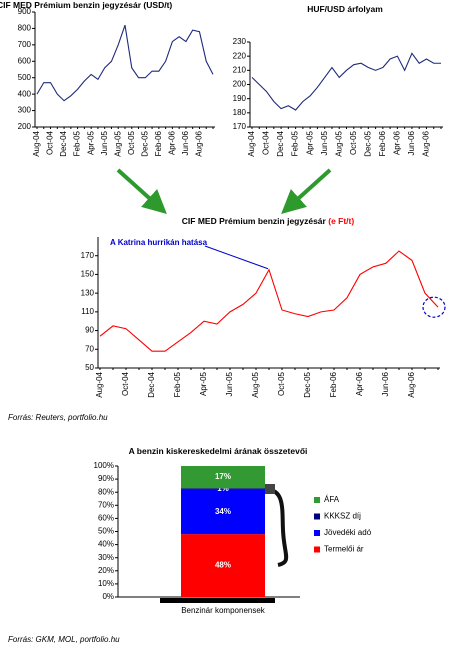  What do you see at coordinates (88, 255) in the screenshot?
I see `y-tick-label: 170` at bounding box center [88, 255].